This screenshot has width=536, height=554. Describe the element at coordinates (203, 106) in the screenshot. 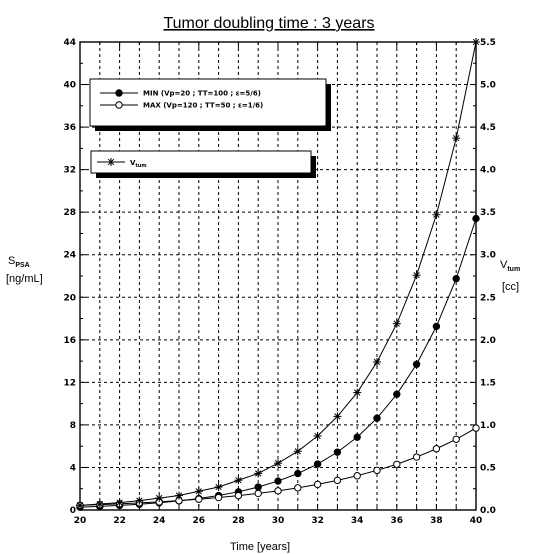

I see `legend-label: MAX (Vp=120 ; TT=50 ; ε=1/6)` at that location.